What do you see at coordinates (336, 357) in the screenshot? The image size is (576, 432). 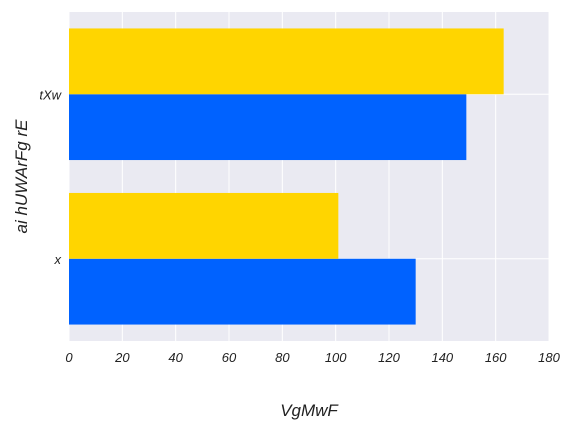 I see `x-tick-label: 100` at bounding box center [336, 357].